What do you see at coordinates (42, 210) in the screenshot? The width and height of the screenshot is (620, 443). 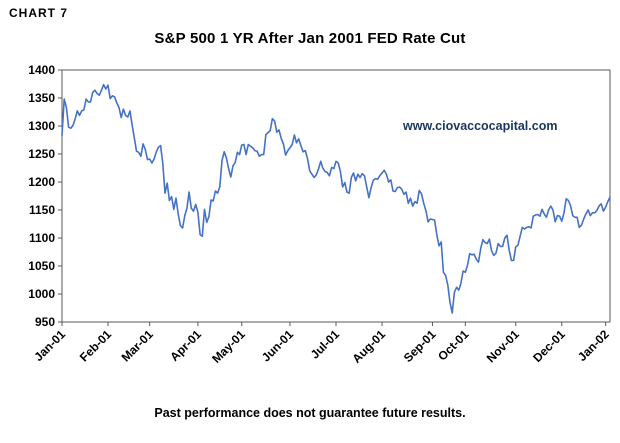 I see `y-axis-tick-label: 1150` at bounding box center [42, 210].